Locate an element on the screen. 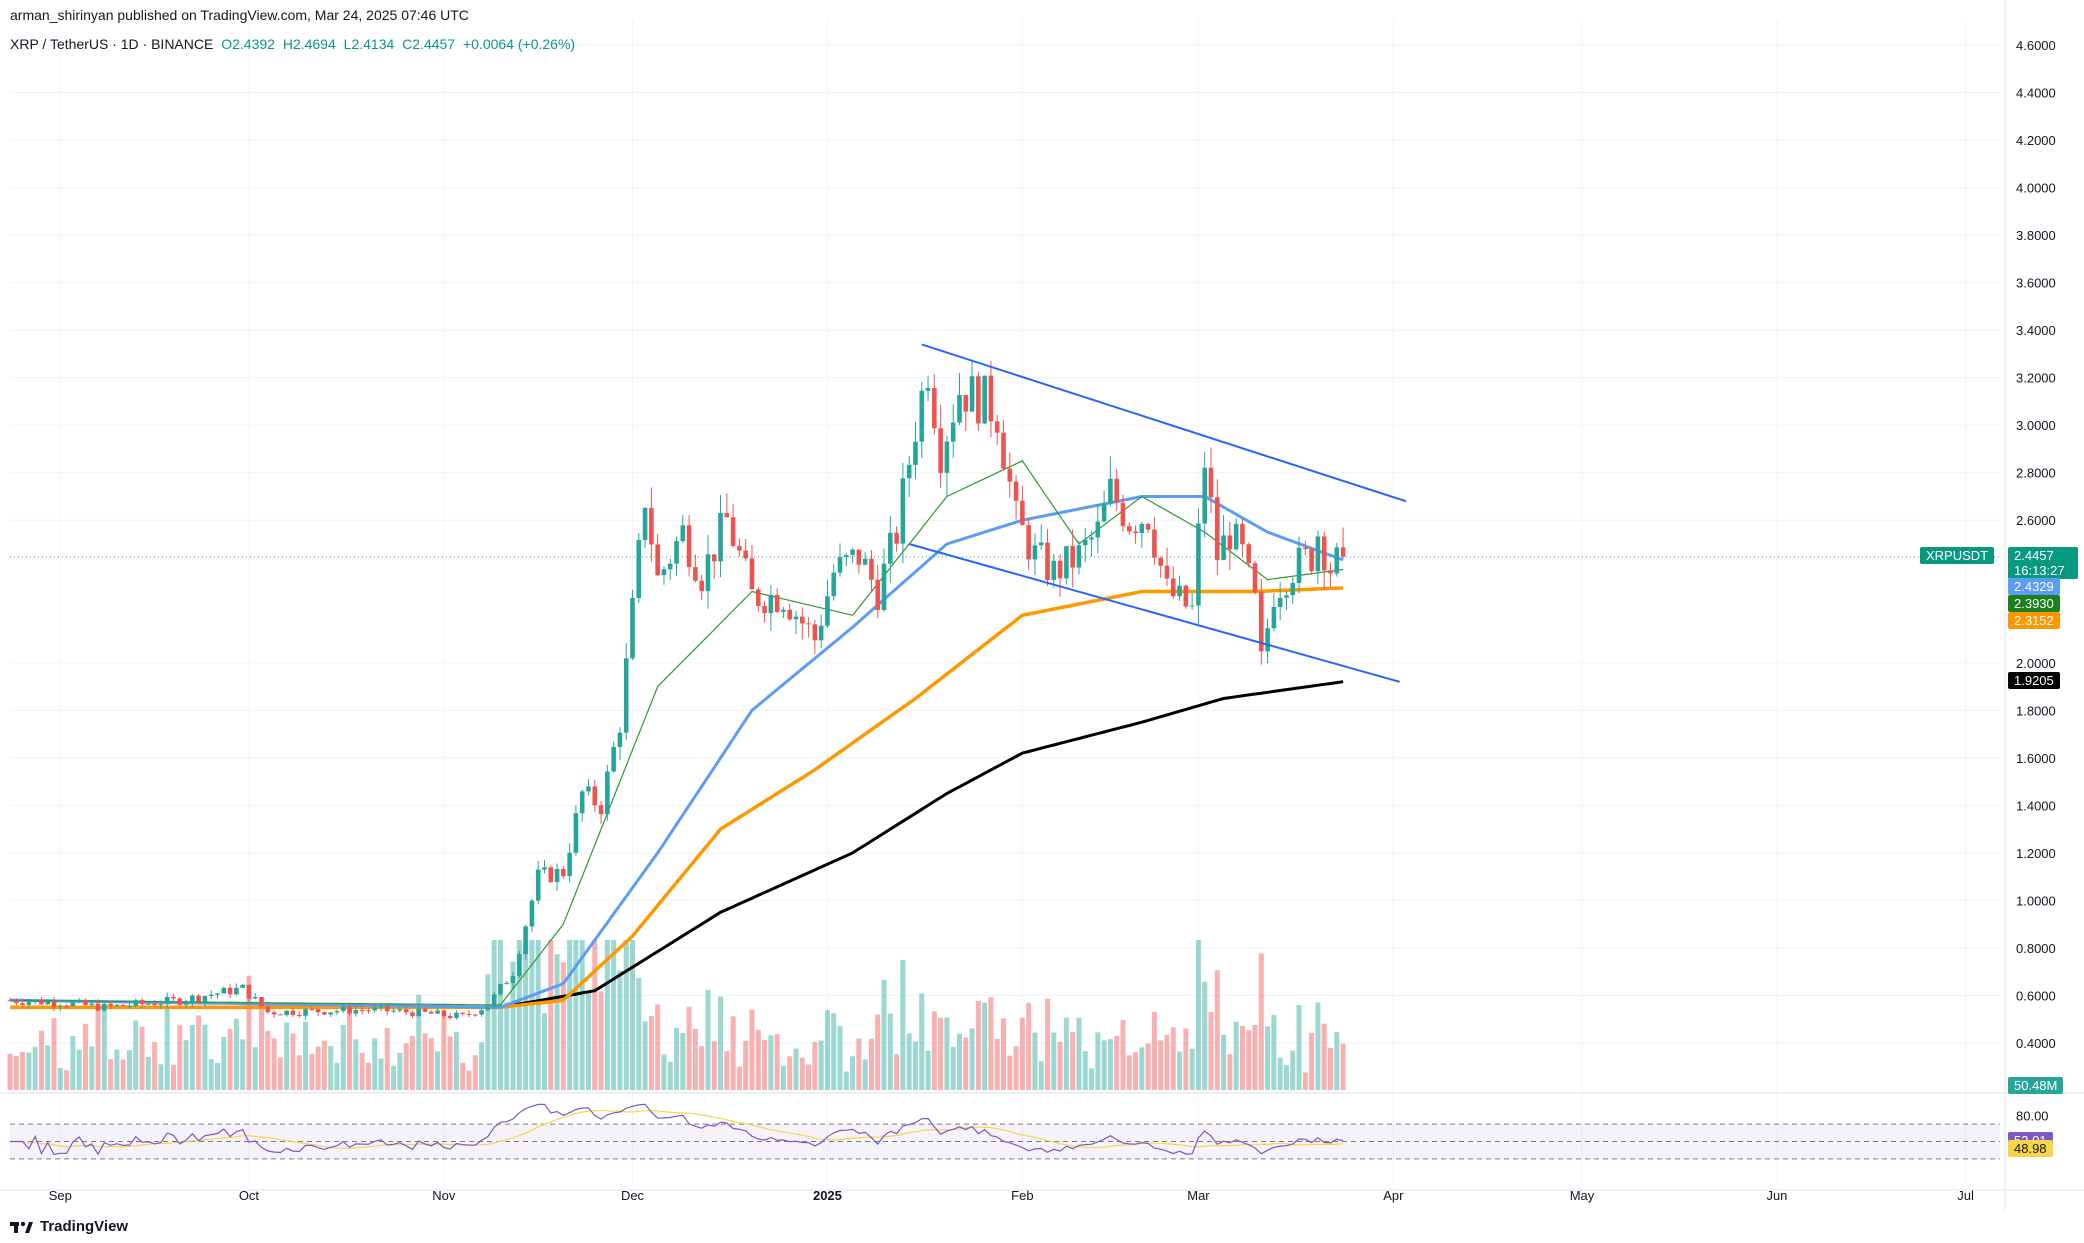 The width and height of the screenshot is (2084, 1243). y-tick-label: 0.4000 is located at coordinates (2036, 1043).